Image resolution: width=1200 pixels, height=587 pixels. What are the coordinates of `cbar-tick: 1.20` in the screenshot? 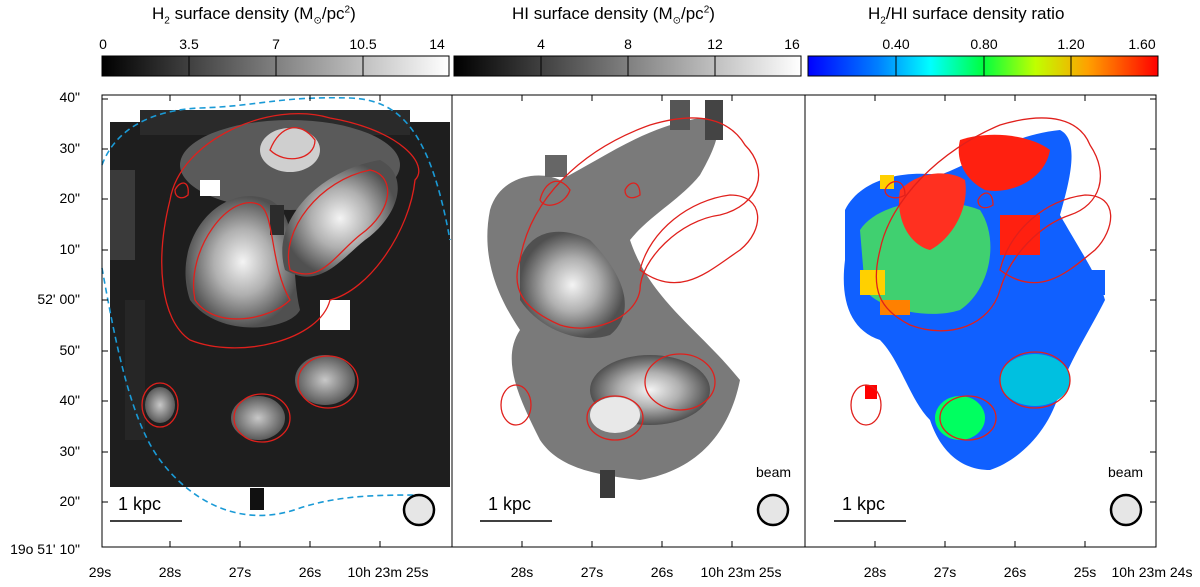 It's located at (1071, 44).